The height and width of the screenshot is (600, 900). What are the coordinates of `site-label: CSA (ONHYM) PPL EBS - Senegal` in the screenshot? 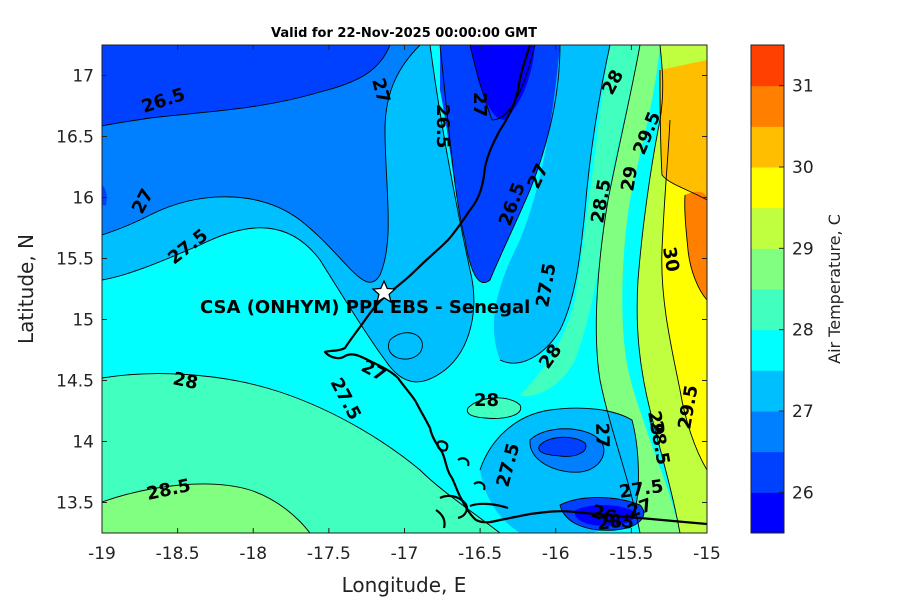 It's located at (365, 307).